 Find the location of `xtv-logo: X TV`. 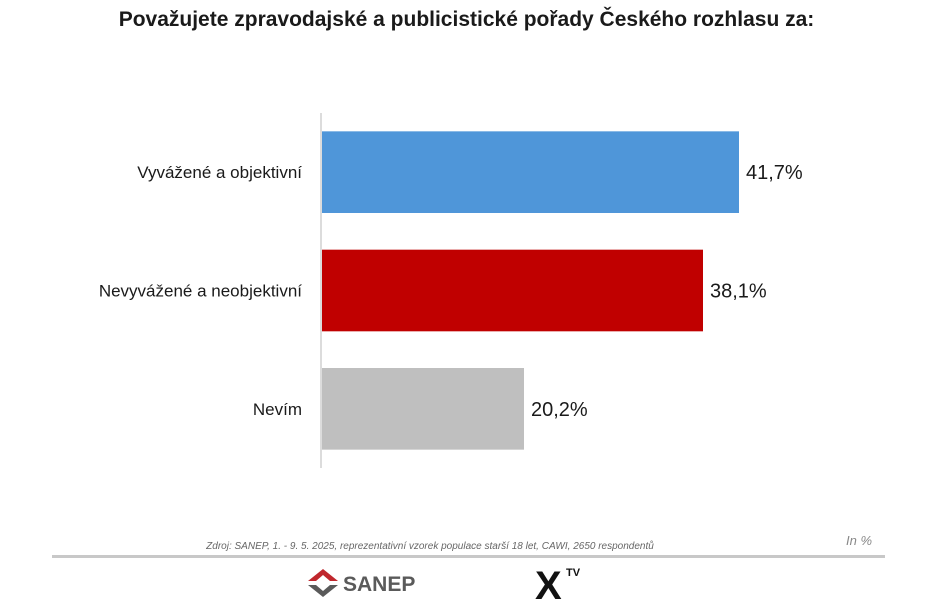

xtv-logo: X TV is located at coordinates (558, 583).